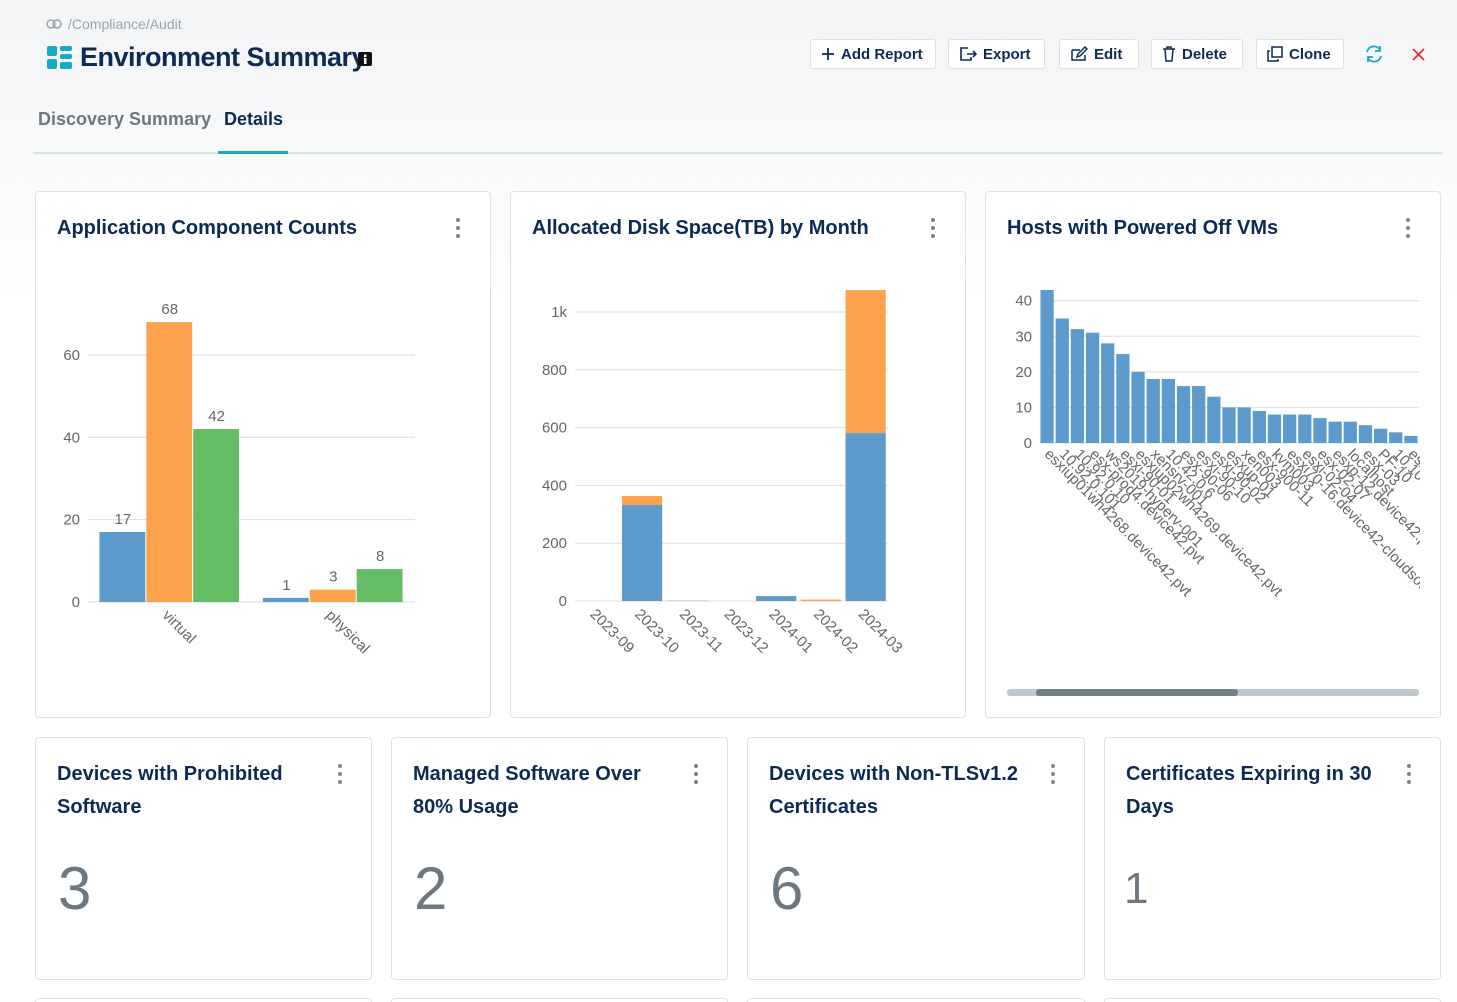 The image size is (1457, 1002). I want to click on button-label: Add Report, so click(882, 54).